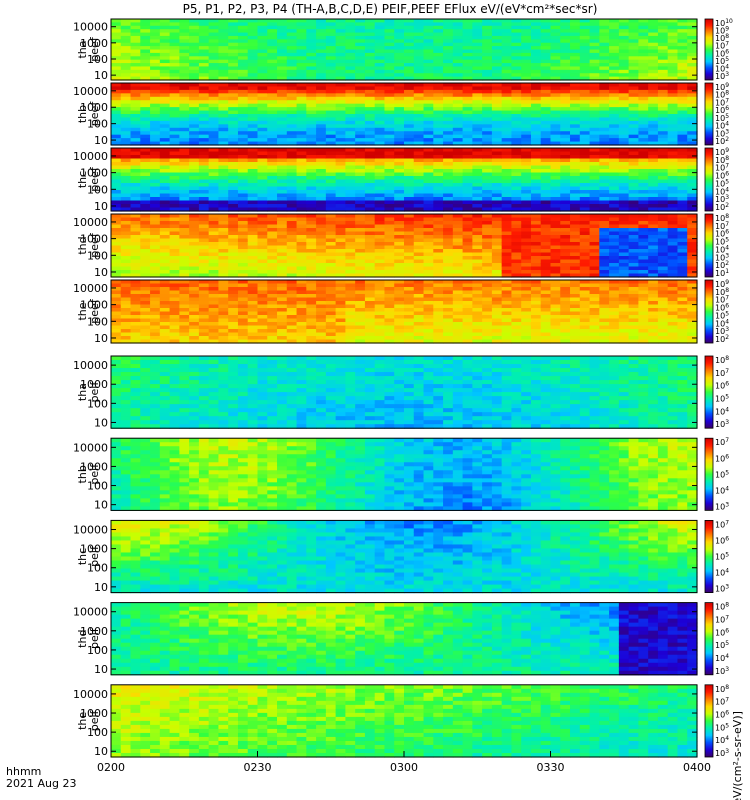  What do you see at coordinates (94, 43) in the screenshot?
I see `y-tick-label: 1000` at bounding box center [94, 43].